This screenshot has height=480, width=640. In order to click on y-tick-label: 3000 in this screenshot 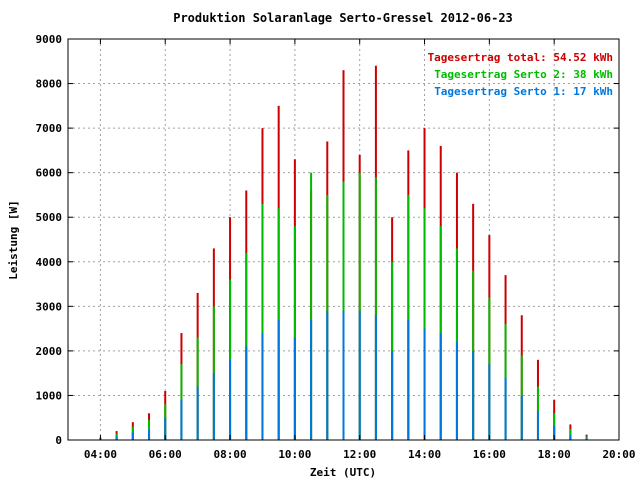, I will do `click(49, 306)`.